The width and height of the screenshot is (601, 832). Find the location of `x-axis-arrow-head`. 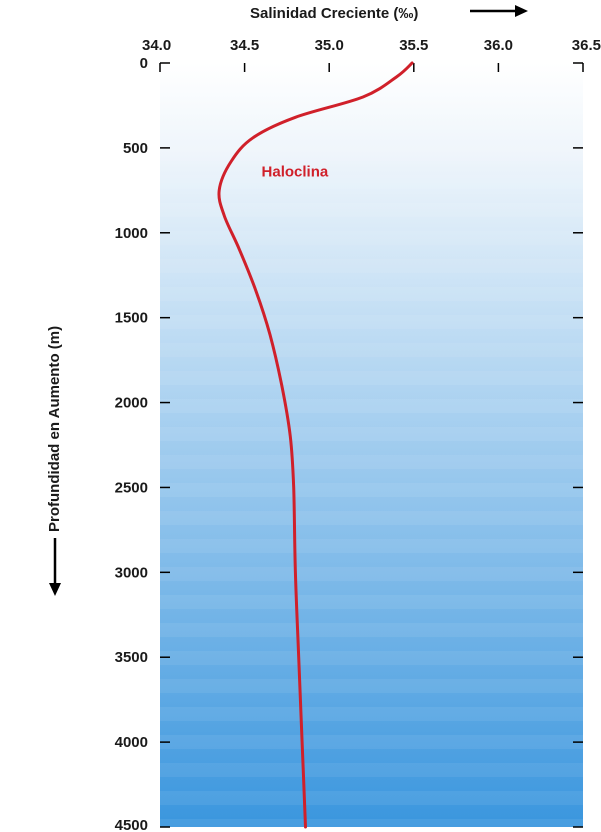

x-axis-arrow-head is located at coordinates (521, 11).